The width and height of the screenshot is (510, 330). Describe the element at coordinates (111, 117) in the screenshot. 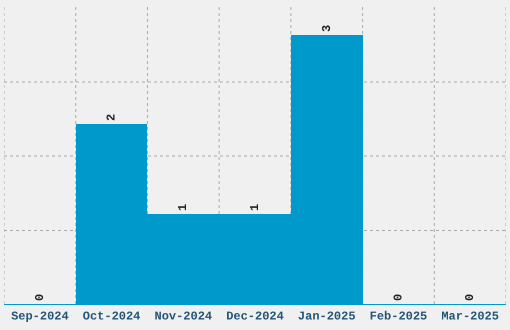

I see `data-label: 2` at that location.